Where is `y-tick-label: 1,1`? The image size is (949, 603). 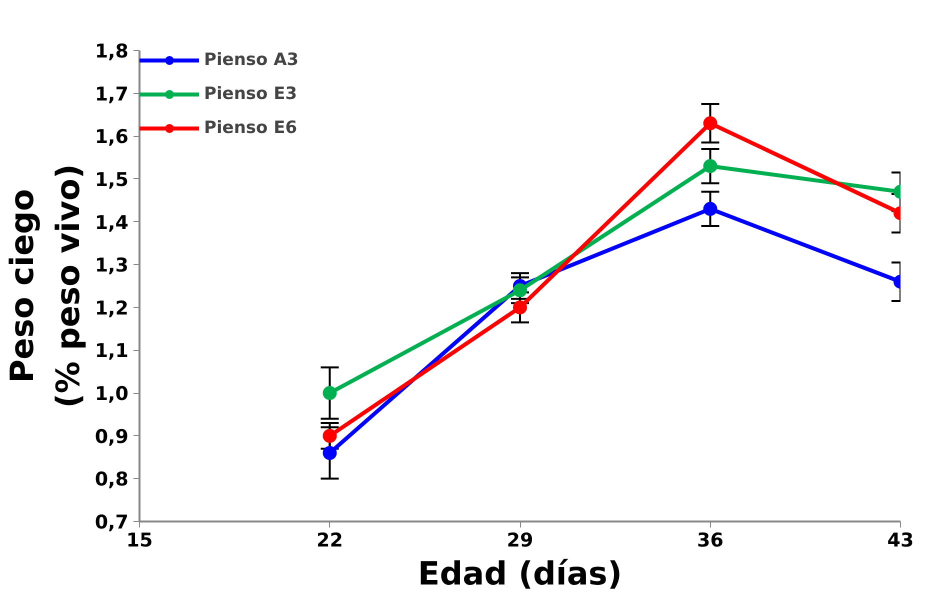 y-tick-label: 1,1 is located at coordinates (111, 351).